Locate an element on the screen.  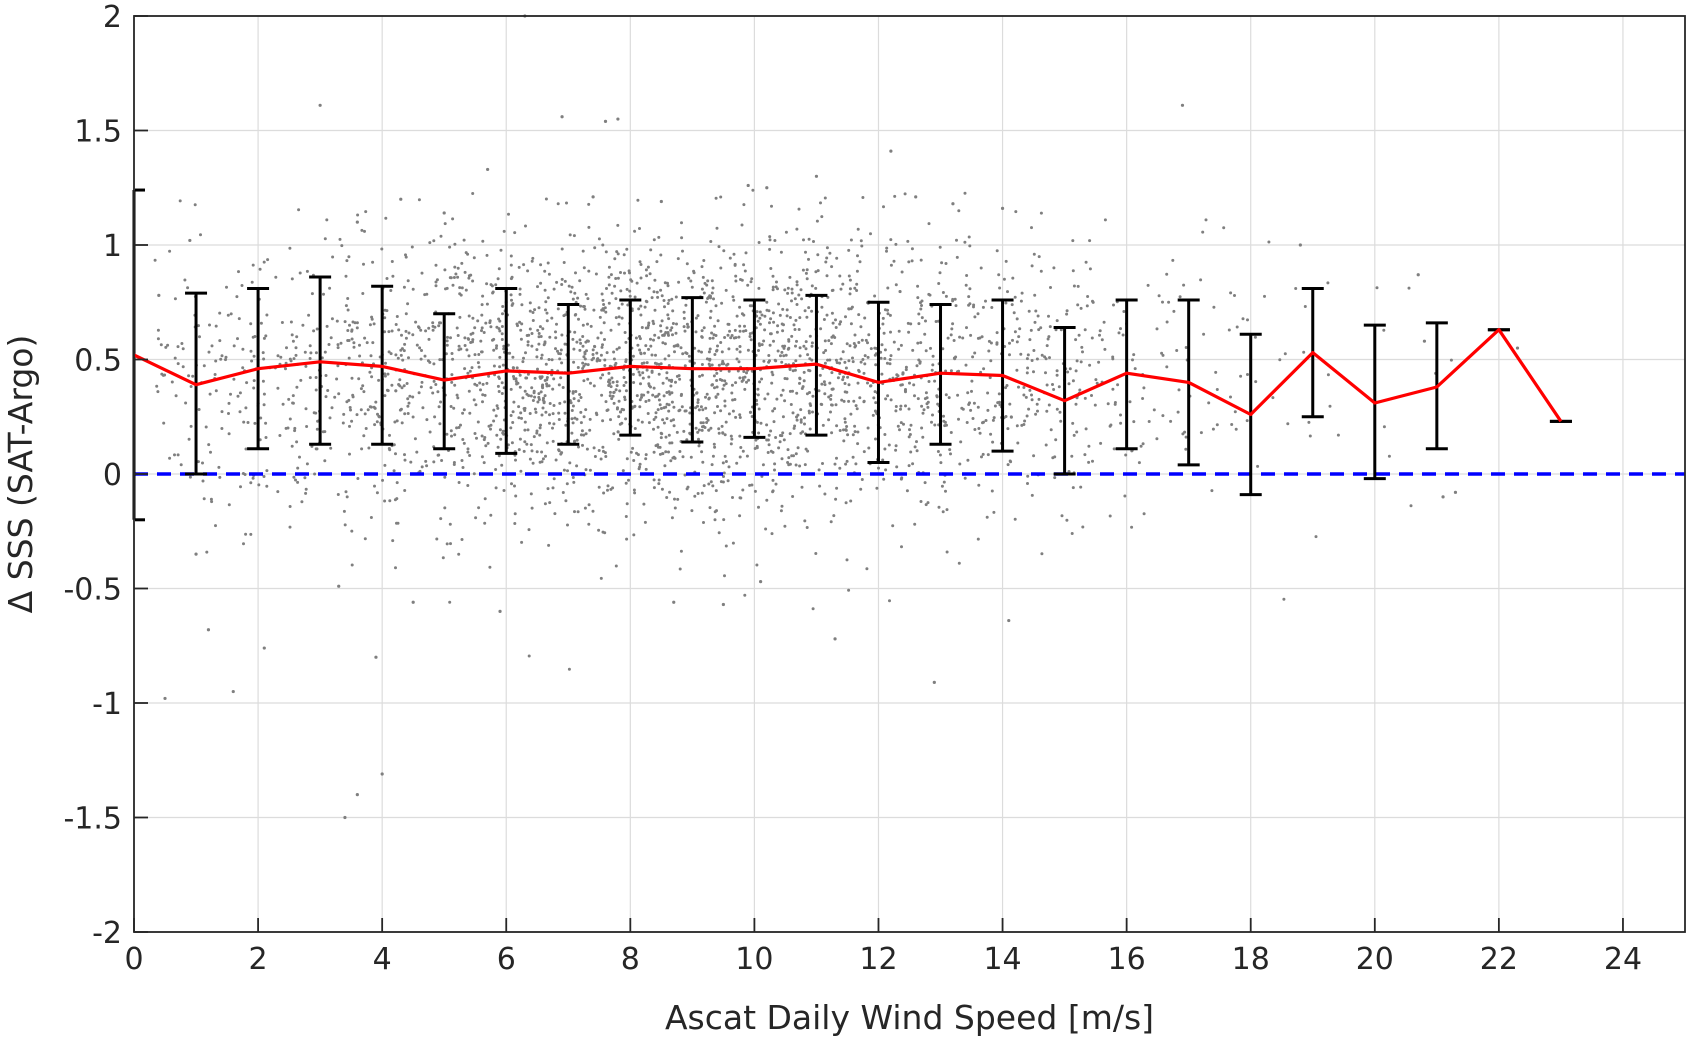
x-axis-ticks: 0 2 4 6 8 10 12 14 16 18 20 22 24 is located at coordinates (883, 947).